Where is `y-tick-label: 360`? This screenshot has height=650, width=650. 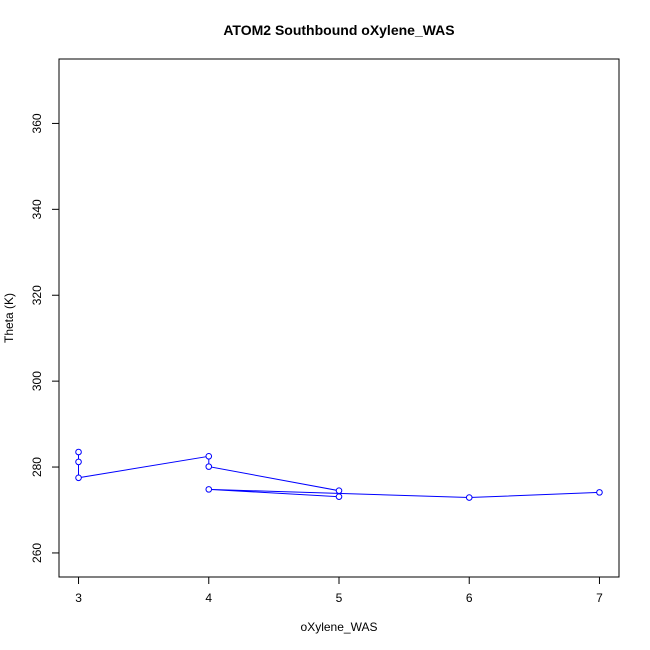
y-tick-label: 360 is located at coordinates (37, 123).